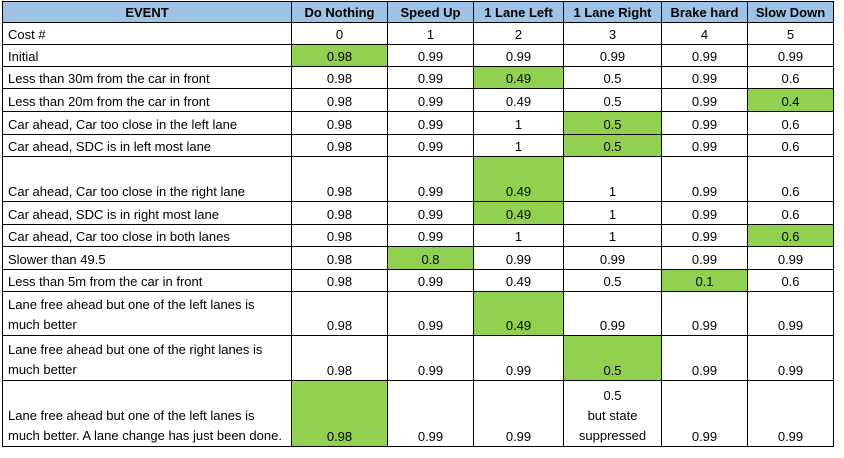 Image resolution: width=844 pixels, height=458 pixels. What do you see at coordinates (518, 33) in the screenshot?
I see `cost-cell: 2` at bounding box center [518, 33].